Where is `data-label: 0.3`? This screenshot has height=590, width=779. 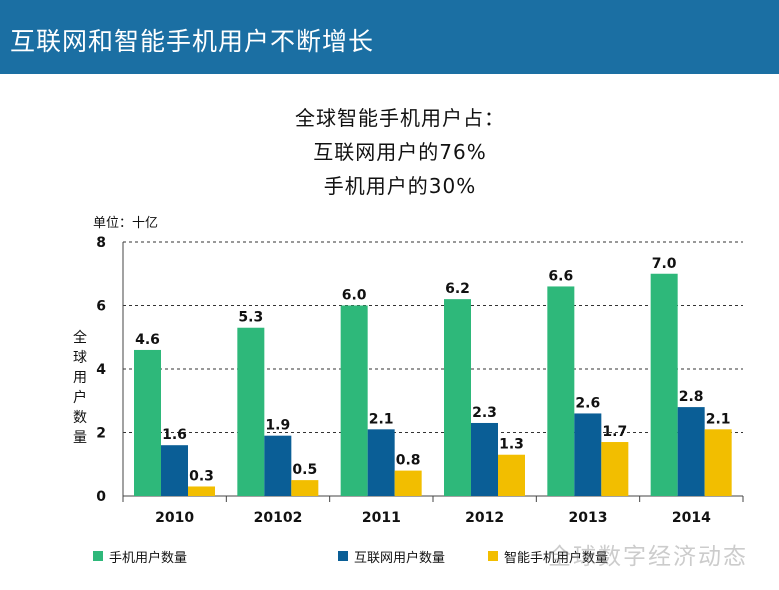 data-label: 0.3 is located at coordinates (201, 476).